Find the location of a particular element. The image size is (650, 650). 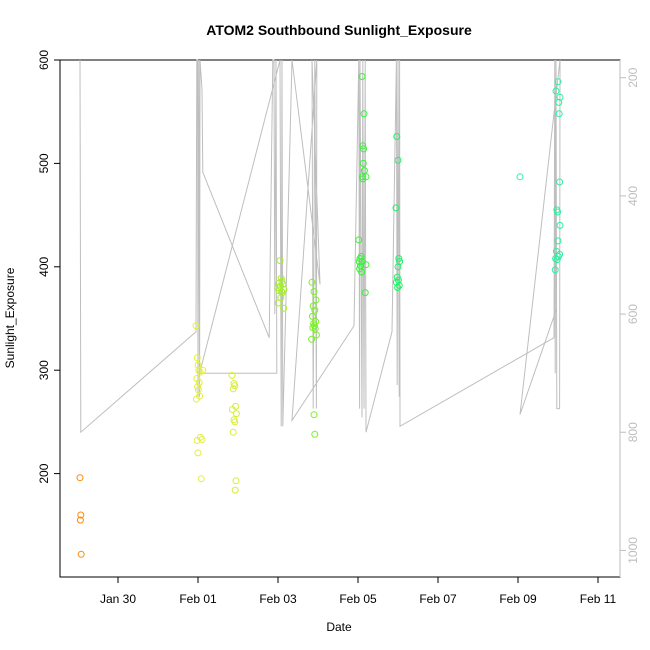

y-tick-label: 200 is located at coordinates (44, 473).